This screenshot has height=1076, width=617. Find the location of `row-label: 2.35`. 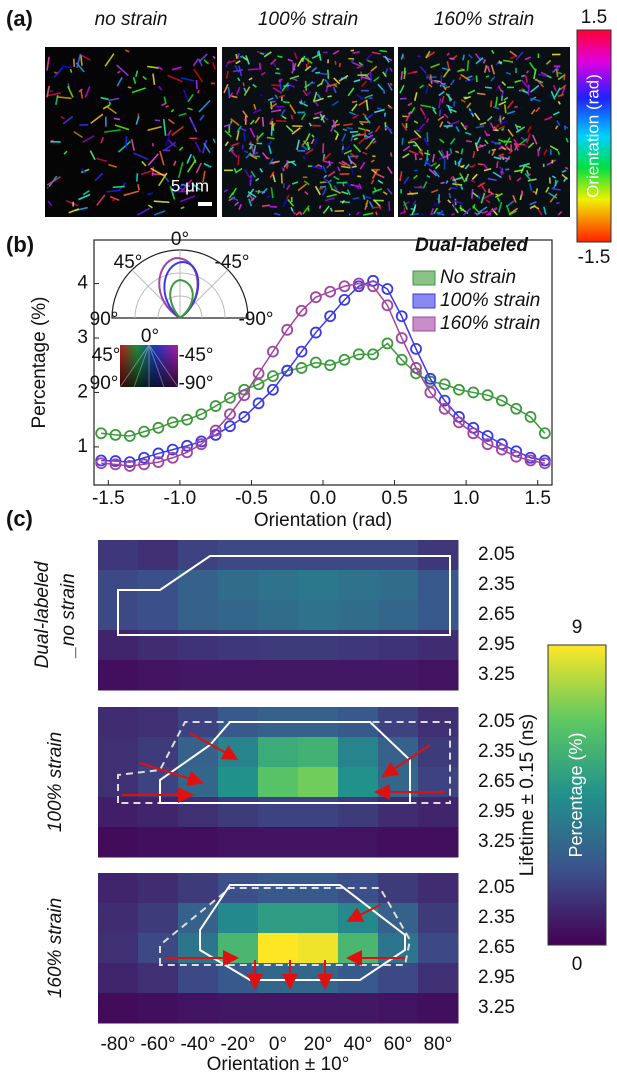

row-label: 2.35 is located at coordinates (496, 751).